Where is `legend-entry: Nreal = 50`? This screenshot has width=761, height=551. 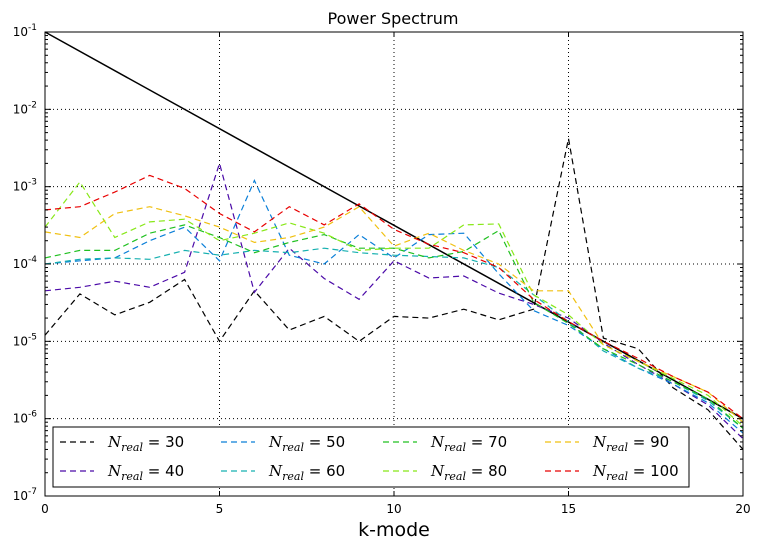
legend-entry: Nreal = 50 is located at coordinates (283, 443).